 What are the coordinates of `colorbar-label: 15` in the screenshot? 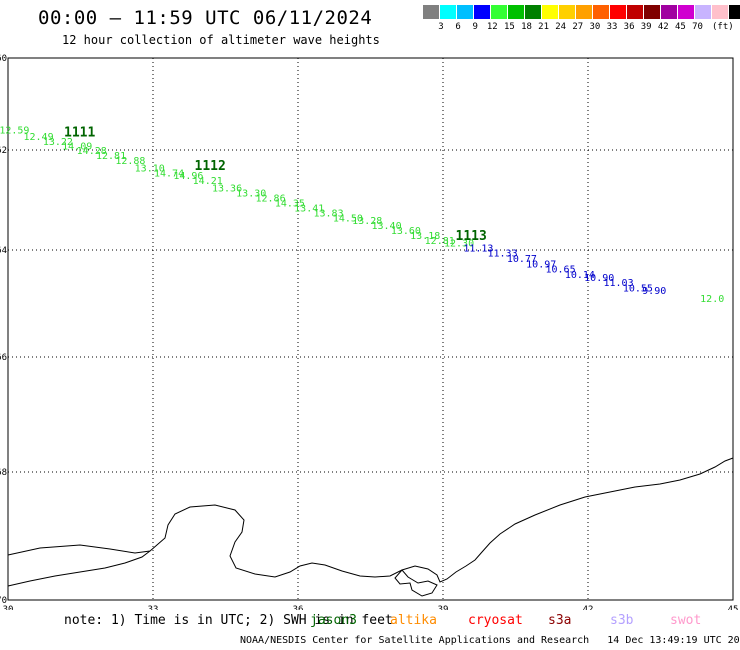 It's located at (509, 27).